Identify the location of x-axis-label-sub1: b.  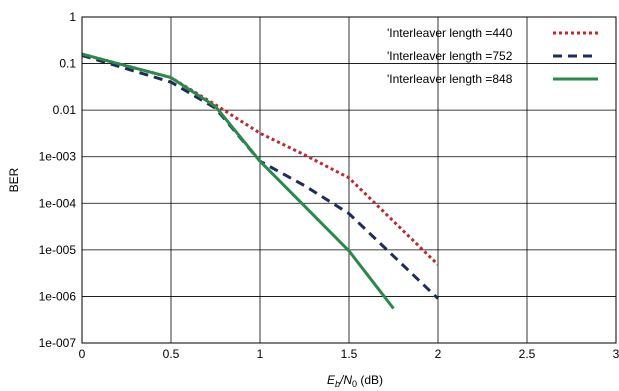
(337, 384).